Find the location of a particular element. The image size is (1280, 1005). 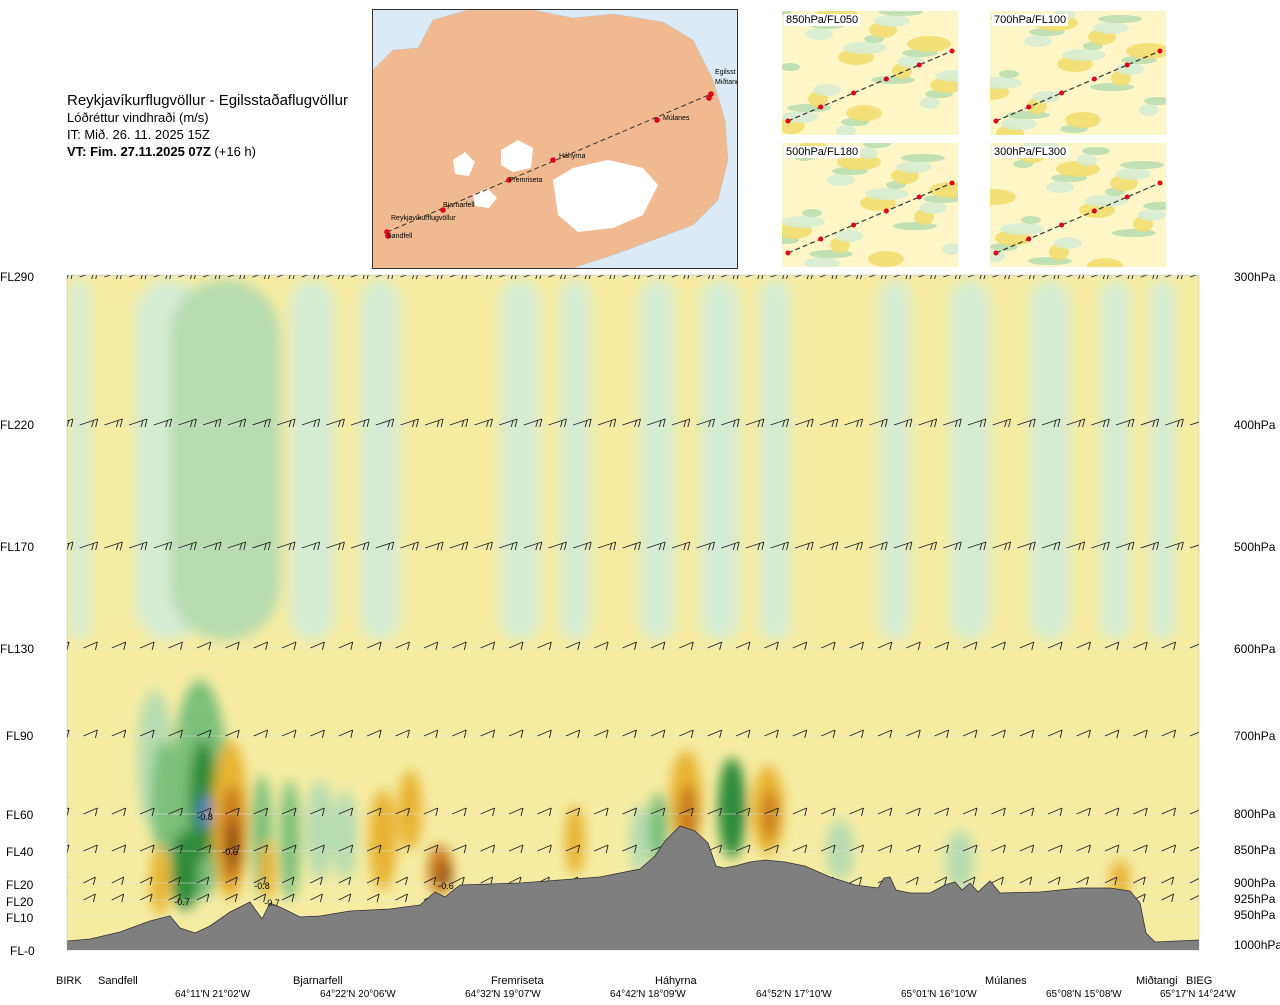

pressure-label: 600hPa is located at coordinates (1255, 649).